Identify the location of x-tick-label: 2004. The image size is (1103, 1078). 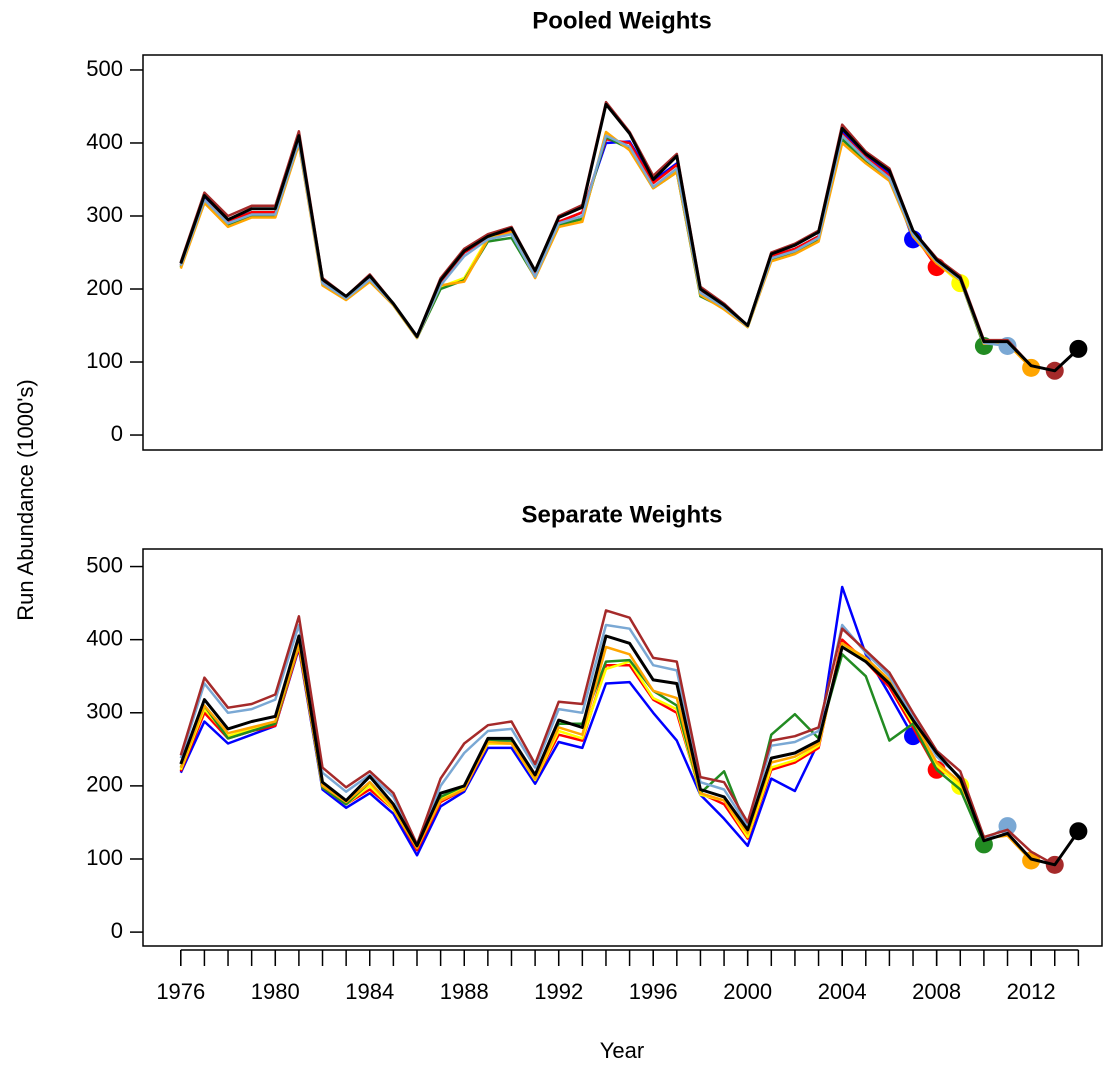
(842, 991).